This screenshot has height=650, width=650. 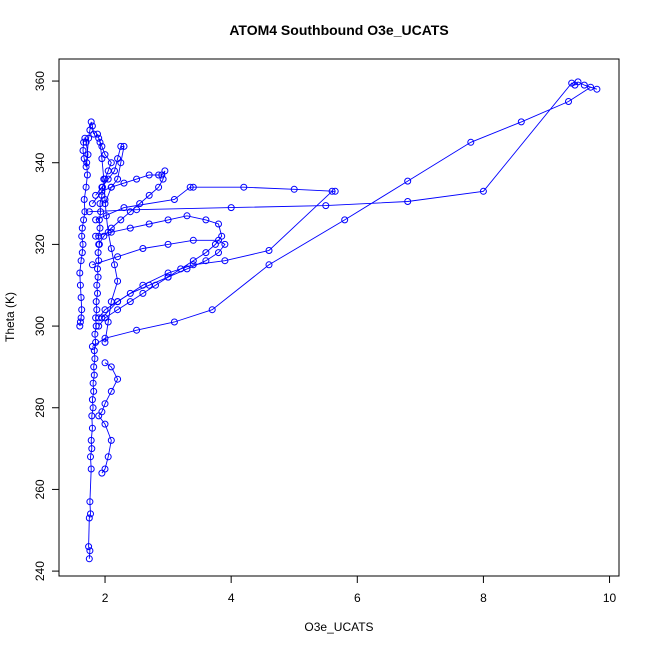 What do you see at coordinates (610, 598) in the screenshot?
I see `x-tick-label: 10` at bounding box center [610, 598].